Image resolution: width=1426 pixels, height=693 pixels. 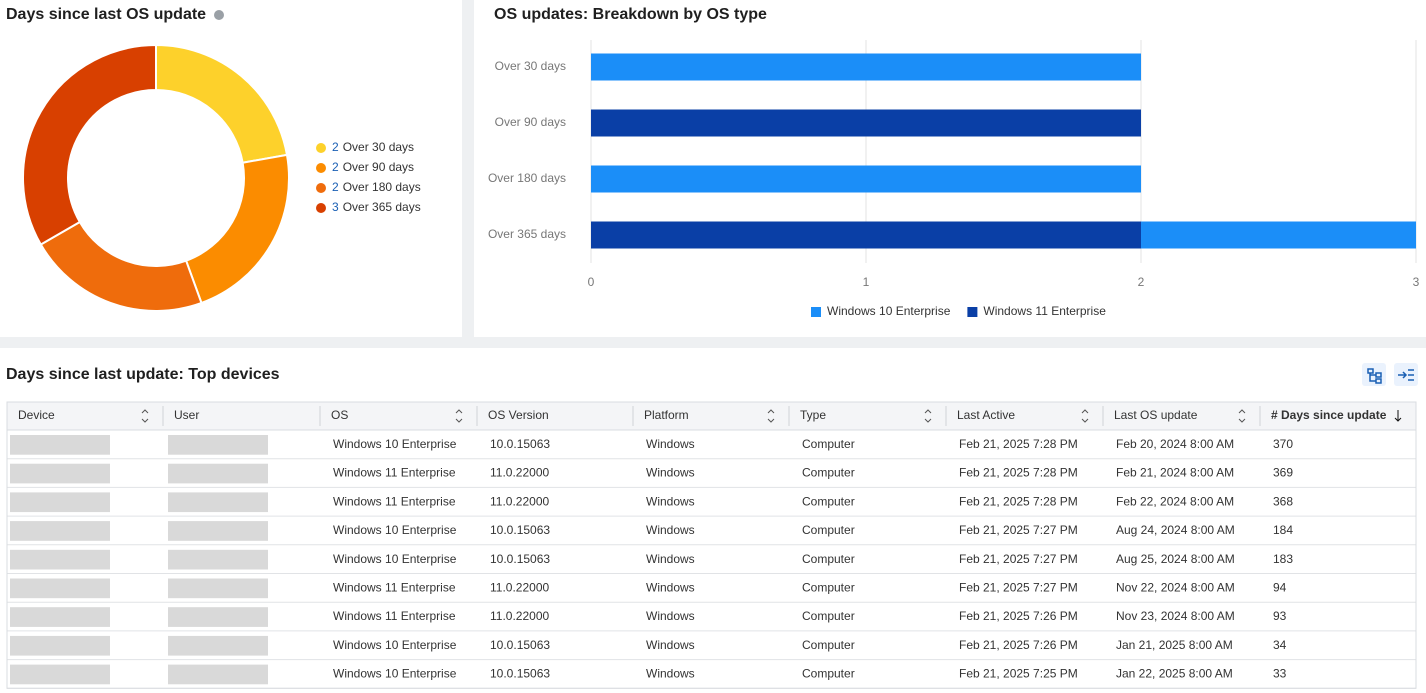 I want to click on table-cell: Feb 21, 2025 7:26 PM, so click(x=1018, y=616).